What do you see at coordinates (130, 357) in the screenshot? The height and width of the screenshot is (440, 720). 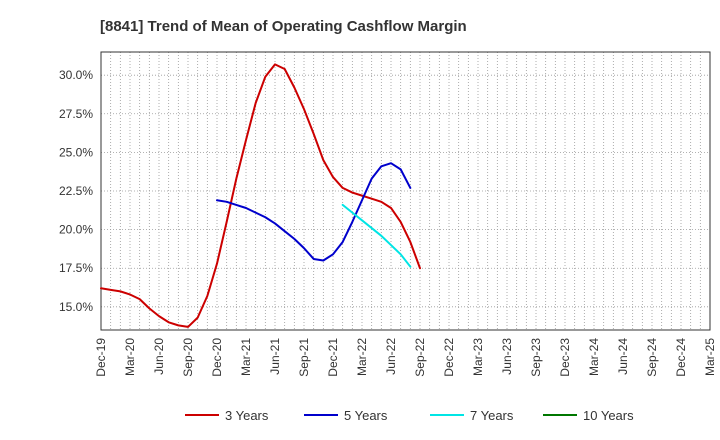 I see `x-tick-label: Mar-20` at bounding box center [130, 357].